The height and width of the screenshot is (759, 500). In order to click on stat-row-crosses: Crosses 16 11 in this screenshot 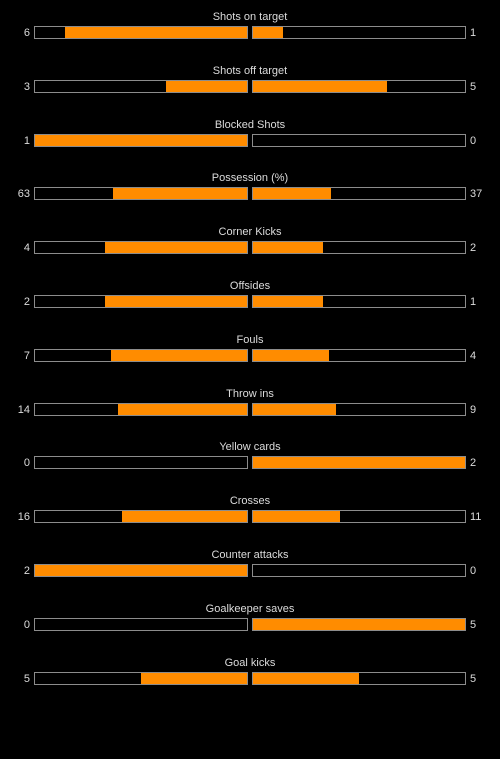, I will do `click(250, 521)`.